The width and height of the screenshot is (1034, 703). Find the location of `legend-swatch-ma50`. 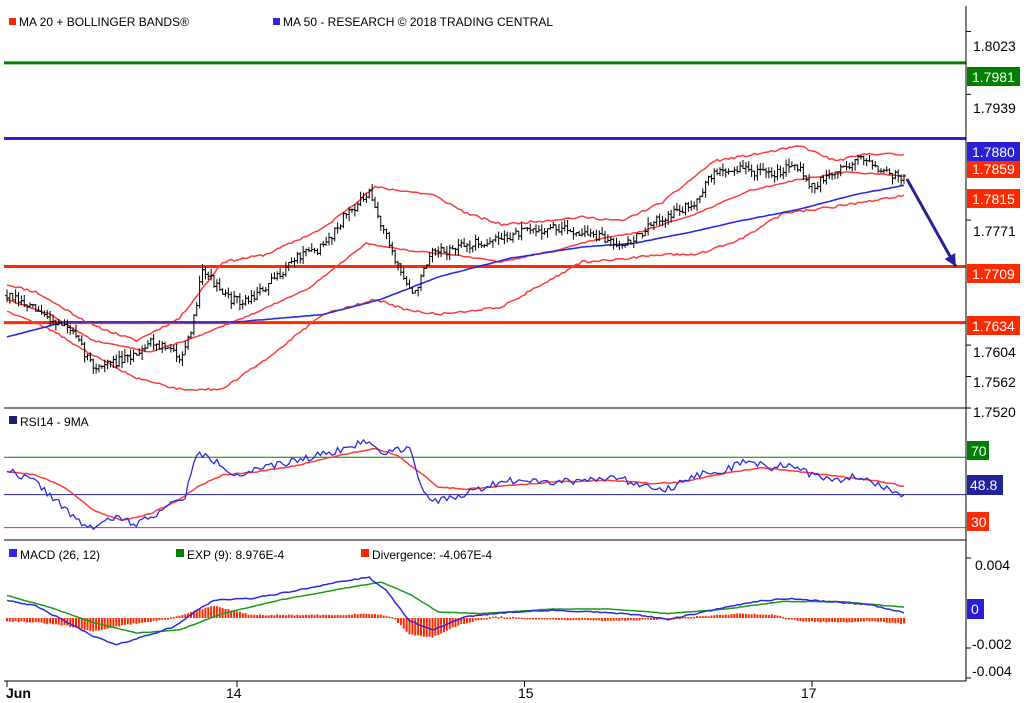

legend-swatch-ma50 is located at coordinates (276, 21).